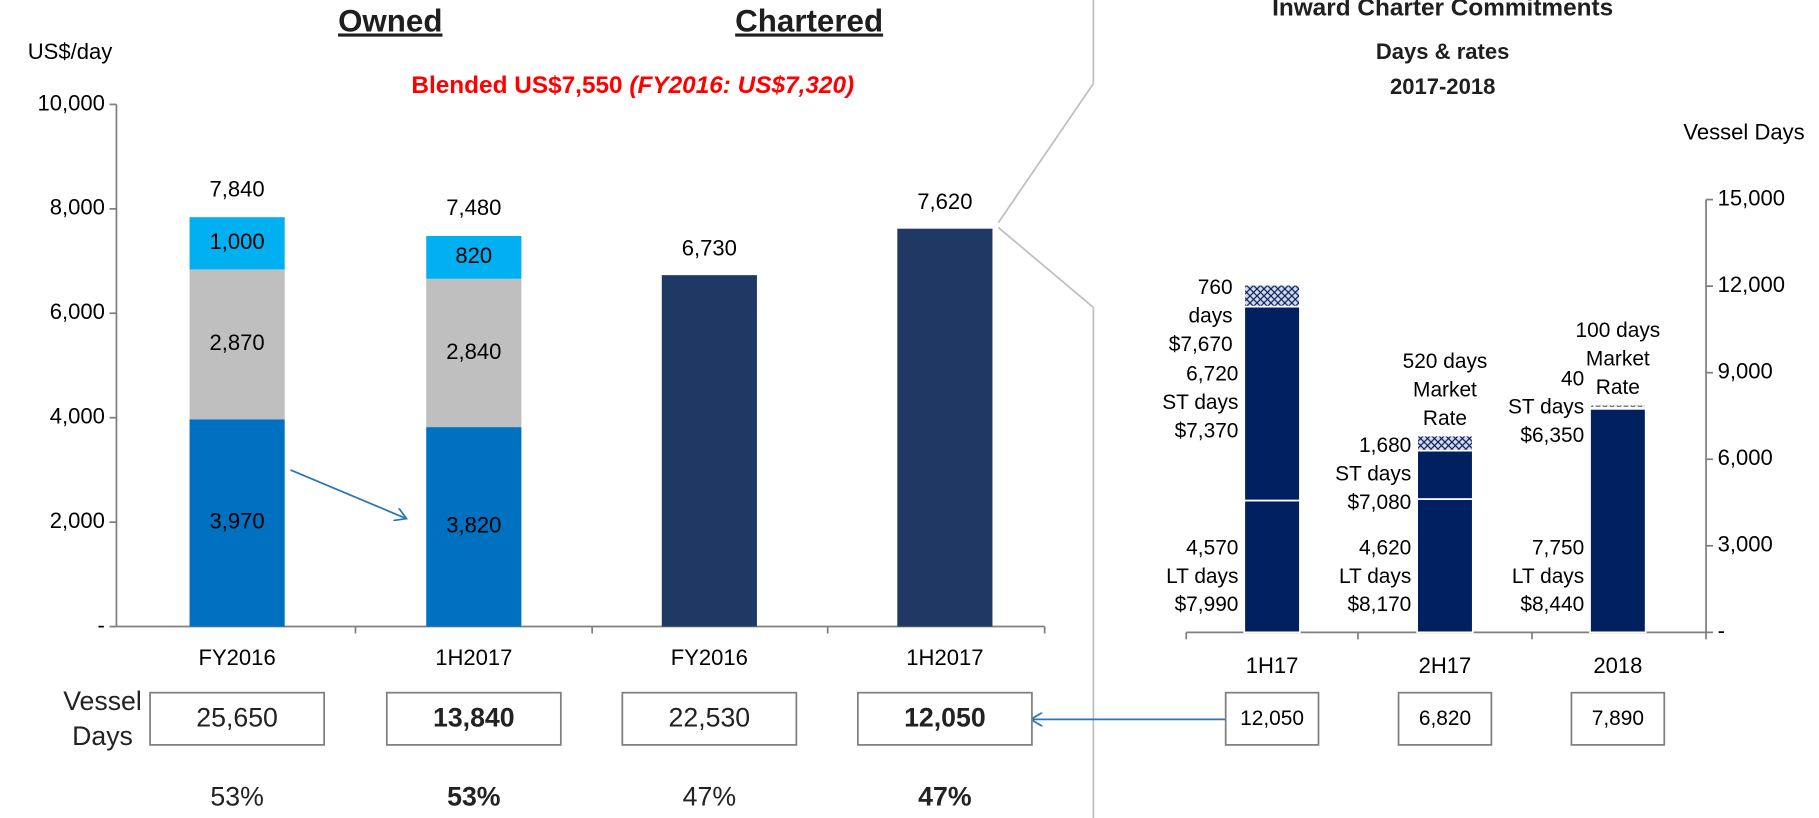 The width and height of the screenshot is (1819, 818). Describe the element at coordinates (473, 207) in the screenshot. I see `total-label: 7,480` at that location.